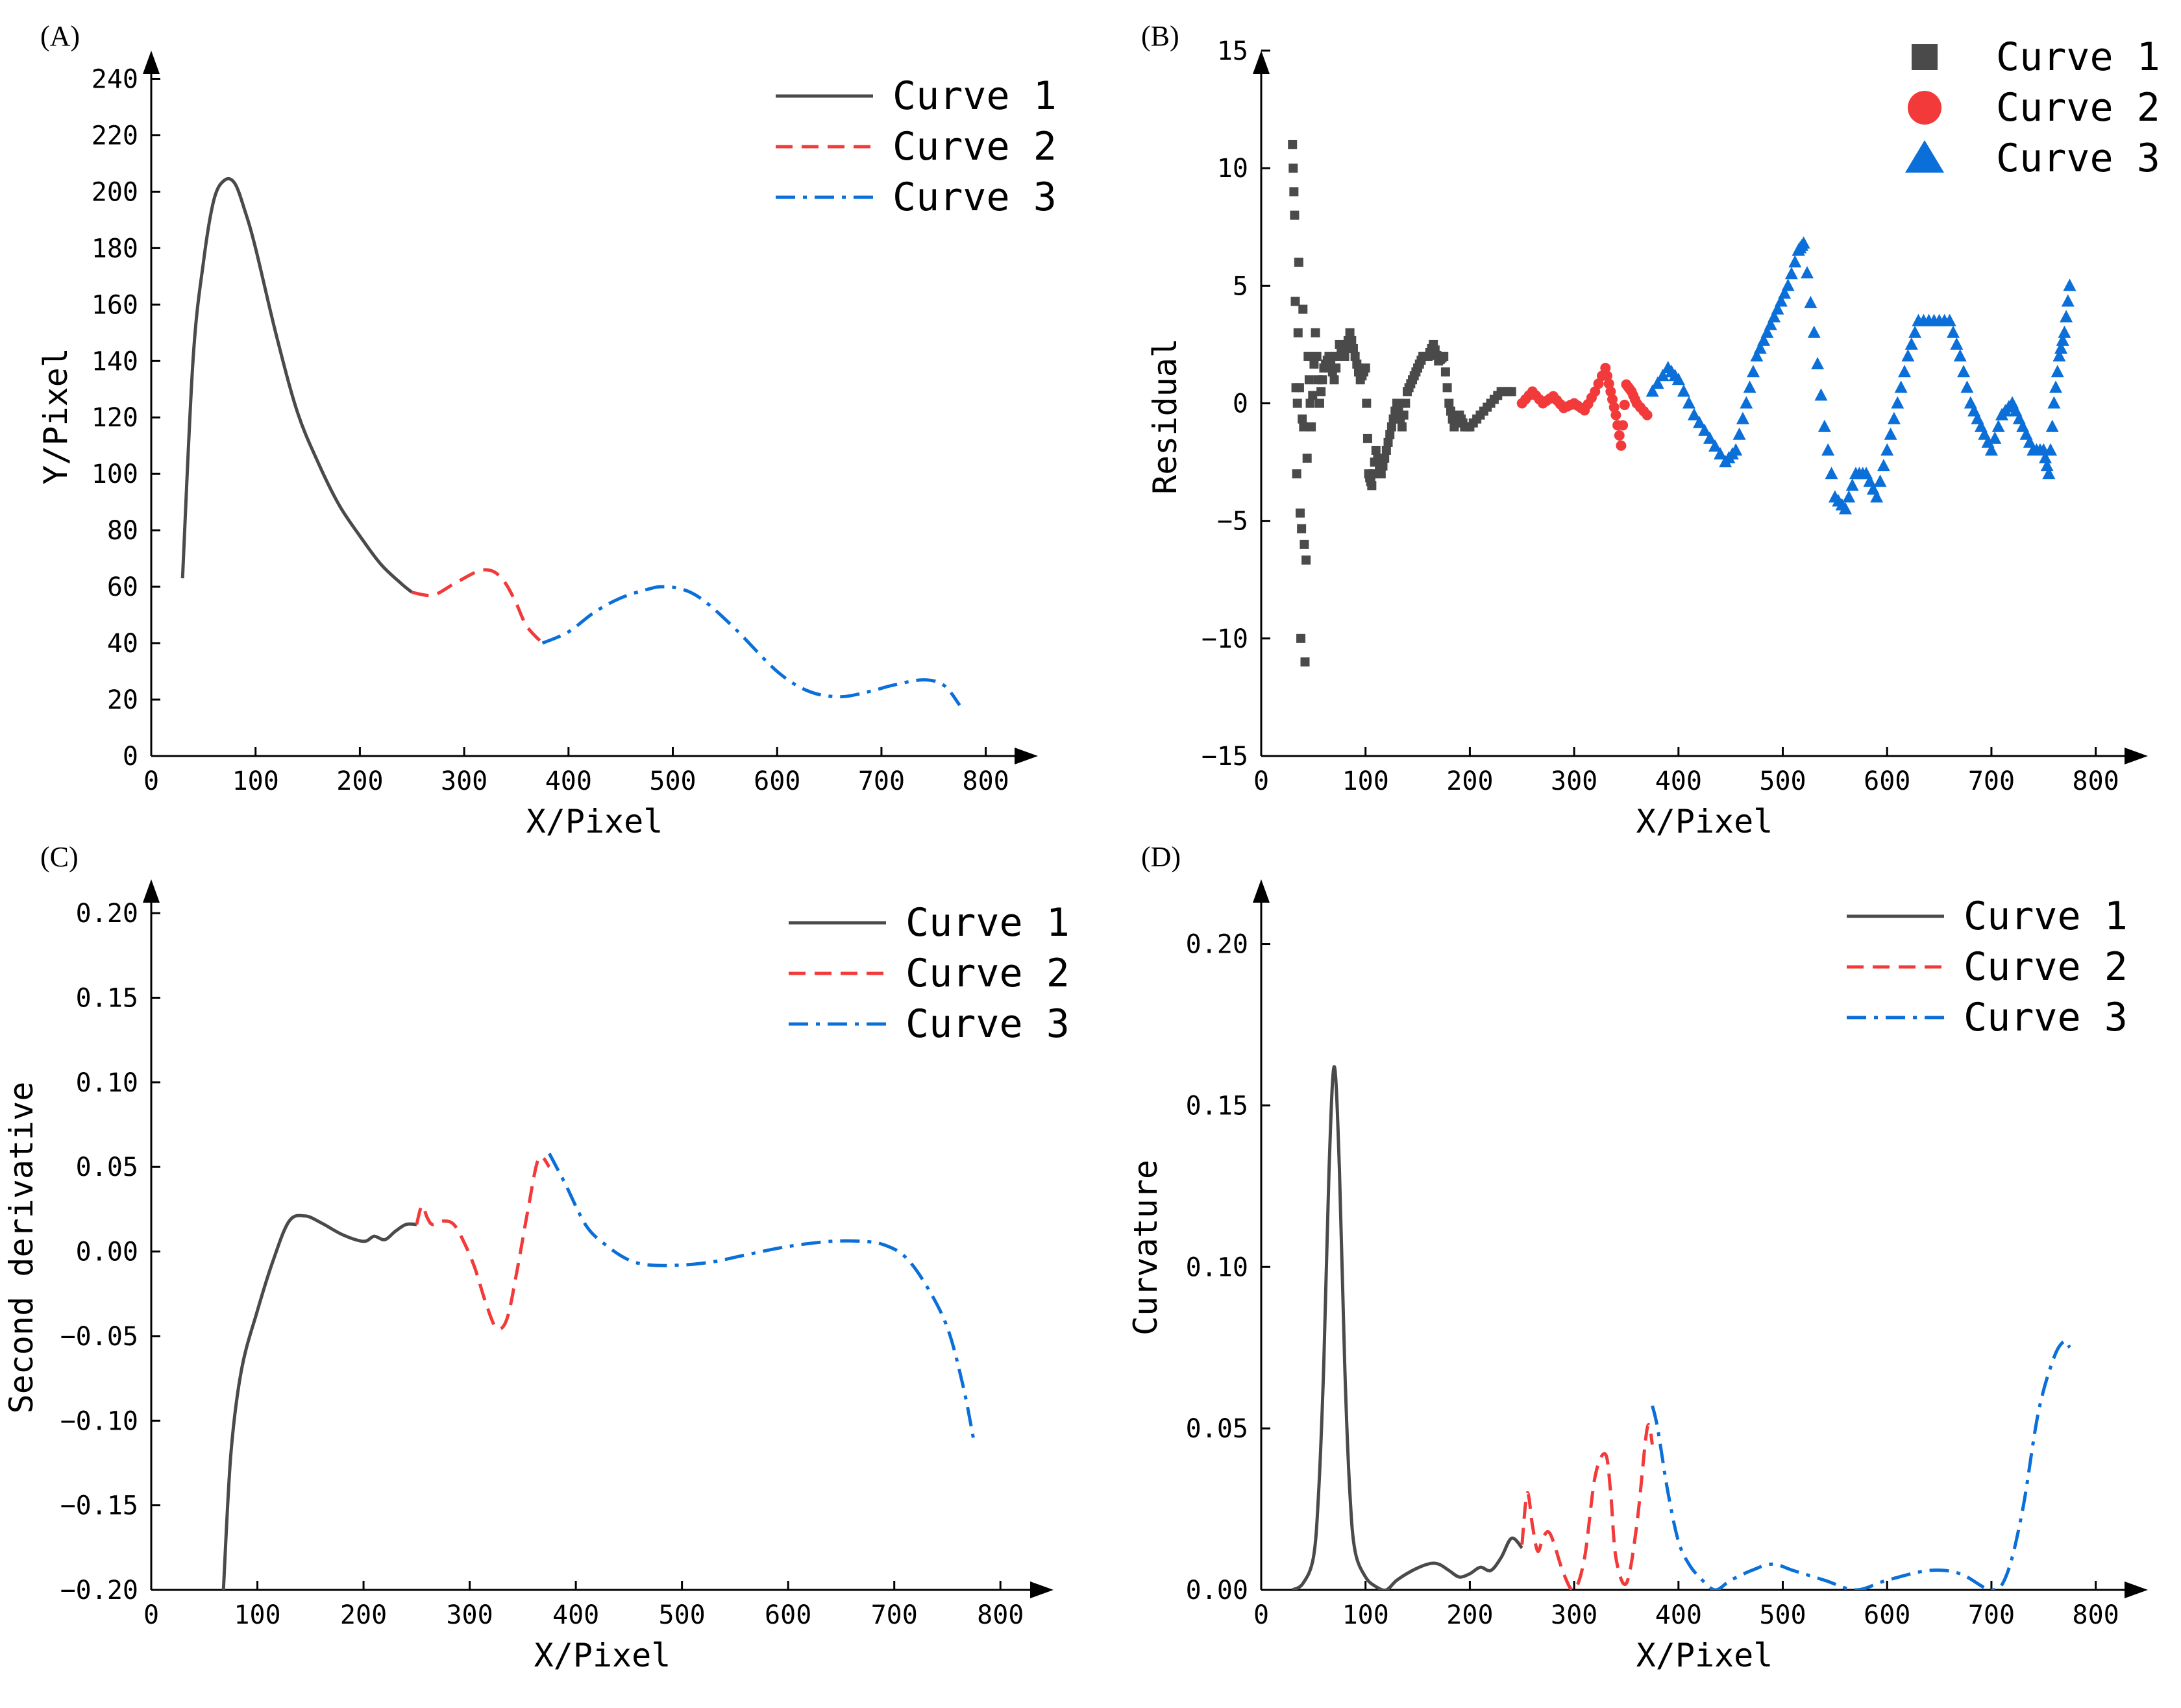  I want to click on legend-swatch-triangle-icon, so click(1924, 156).